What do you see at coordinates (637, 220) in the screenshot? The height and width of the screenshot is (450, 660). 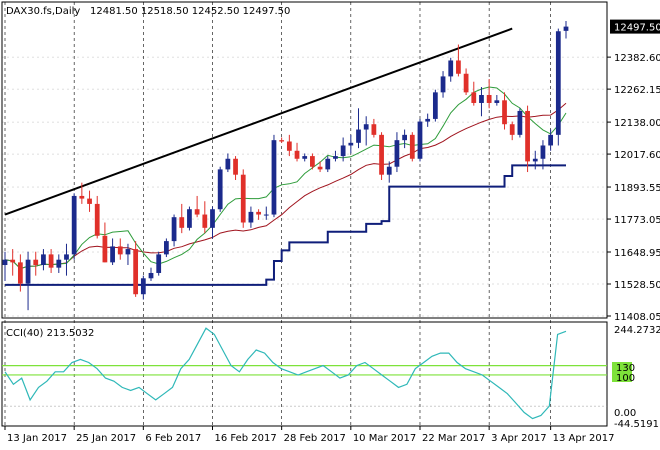 I see `price-tick-label: 11773.05` at bounding box center [637, 220].